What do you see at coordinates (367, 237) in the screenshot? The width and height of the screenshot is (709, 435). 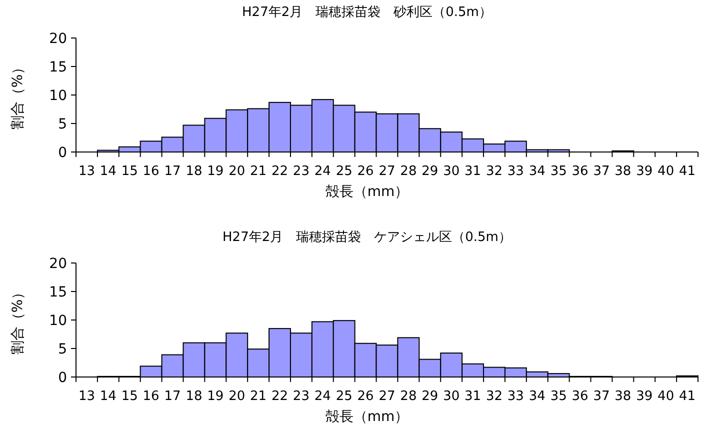 I see `chart-title: H27年2月 瑞穂採苗袋 ケアシェル区（0.5m）` at bounding box center [367, 237].